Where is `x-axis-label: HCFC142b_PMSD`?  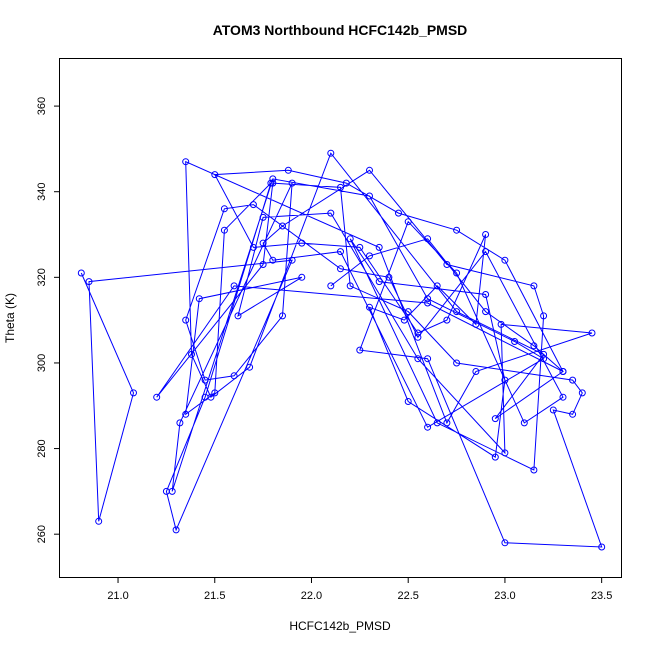 x-axis-label: HCFC142b_PMSD is located at coordinates (340, 626).